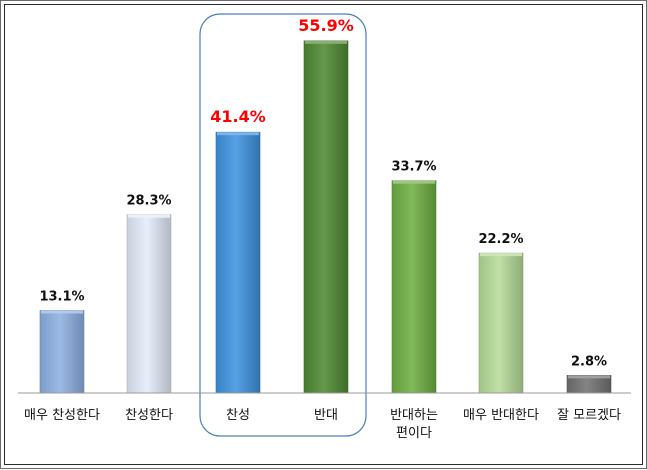  What do you see at coordinates (238, 415) in the screenshot?
I see `category-label-2: 찬성` at bounding box center [238, 415].